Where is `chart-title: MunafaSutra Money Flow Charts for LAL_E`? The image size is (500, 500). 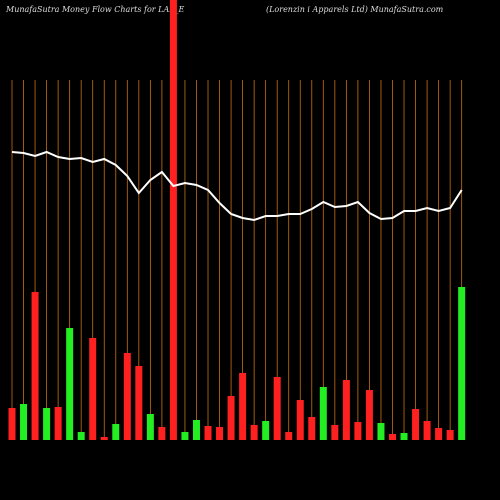 chart-title: MunafaSutra Money Flow Charts for LAL_E is located at coordinates (95, 9).